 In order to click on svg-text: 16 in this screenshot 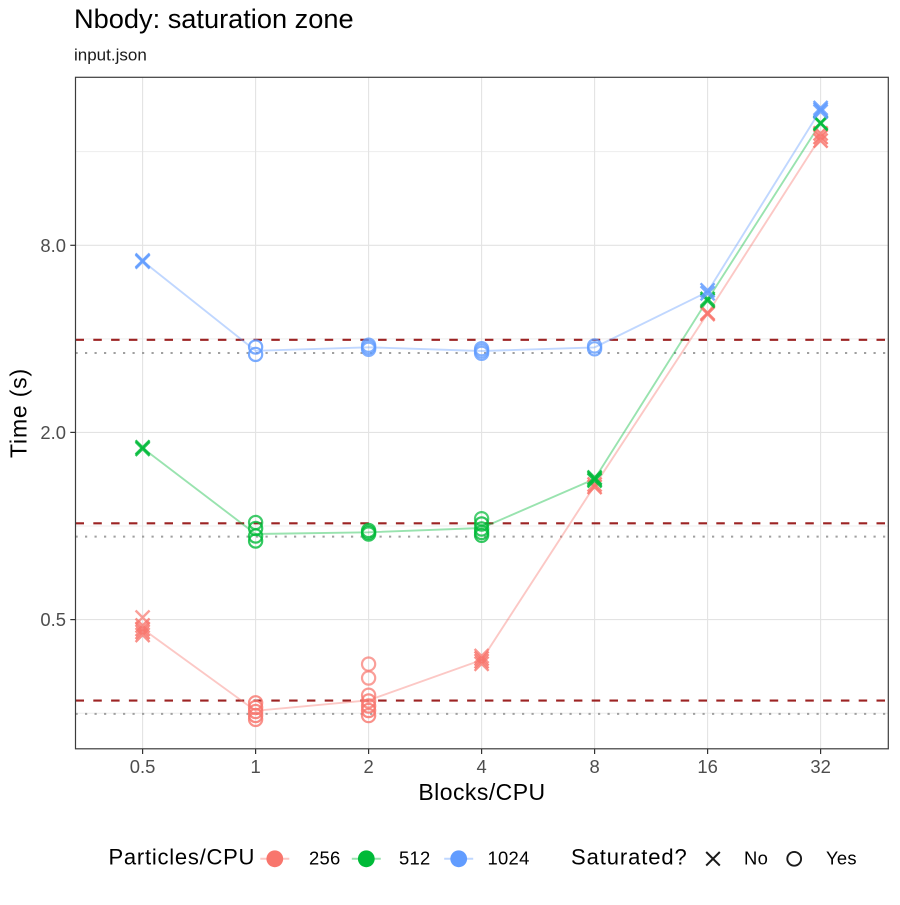, I will do `click(707, 766)`.